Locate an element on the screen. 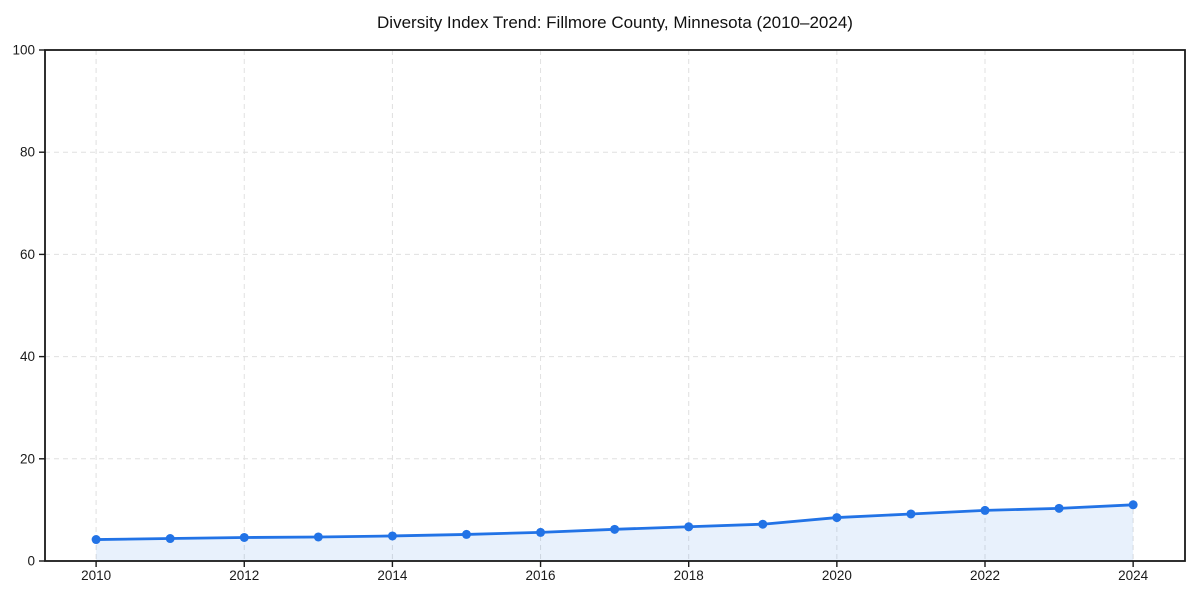 This screenshot has height=600, width=1200. y-tick-label: 100 is located at coordinates (23, 50).